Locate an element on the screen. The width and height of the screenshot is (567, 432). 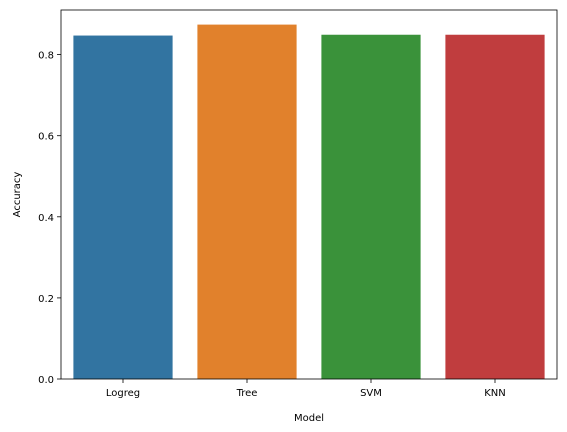
y-tick-label: 0.8 is located at coordinates (46, 56).